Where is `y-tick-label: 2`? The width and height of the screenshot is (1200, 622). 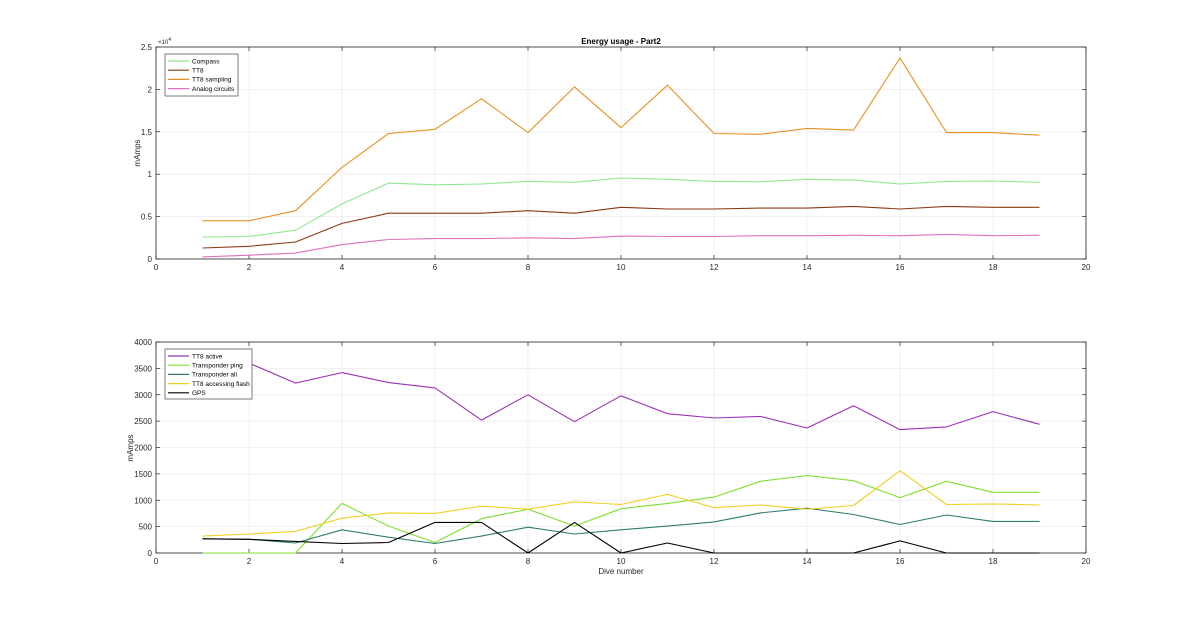 y-tick-label: 2 is located at coordinates (150, 89).